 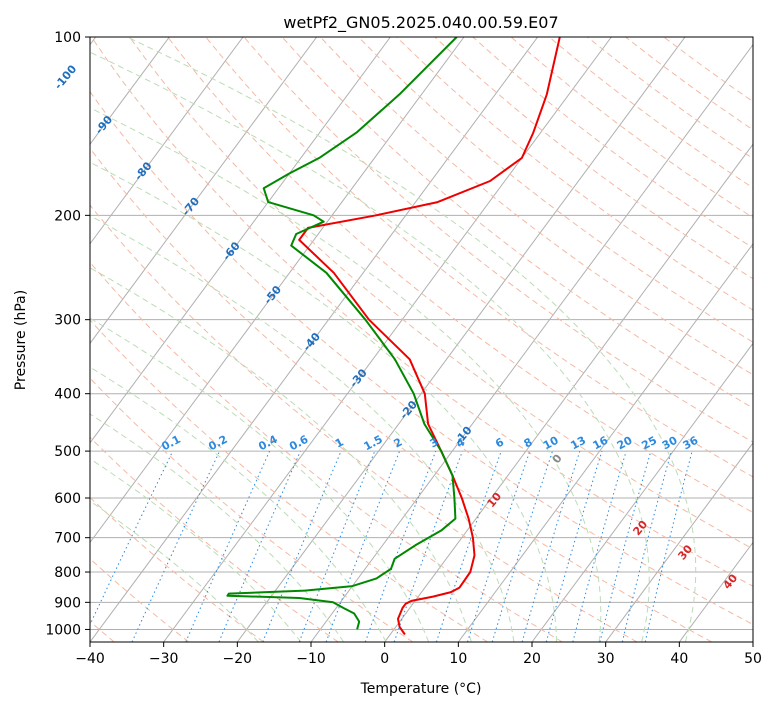 What do you see at coordinates (104, 125) in the screenshot?
I see `dry-adiabat-label: -90` at bounding box center [104, 125].